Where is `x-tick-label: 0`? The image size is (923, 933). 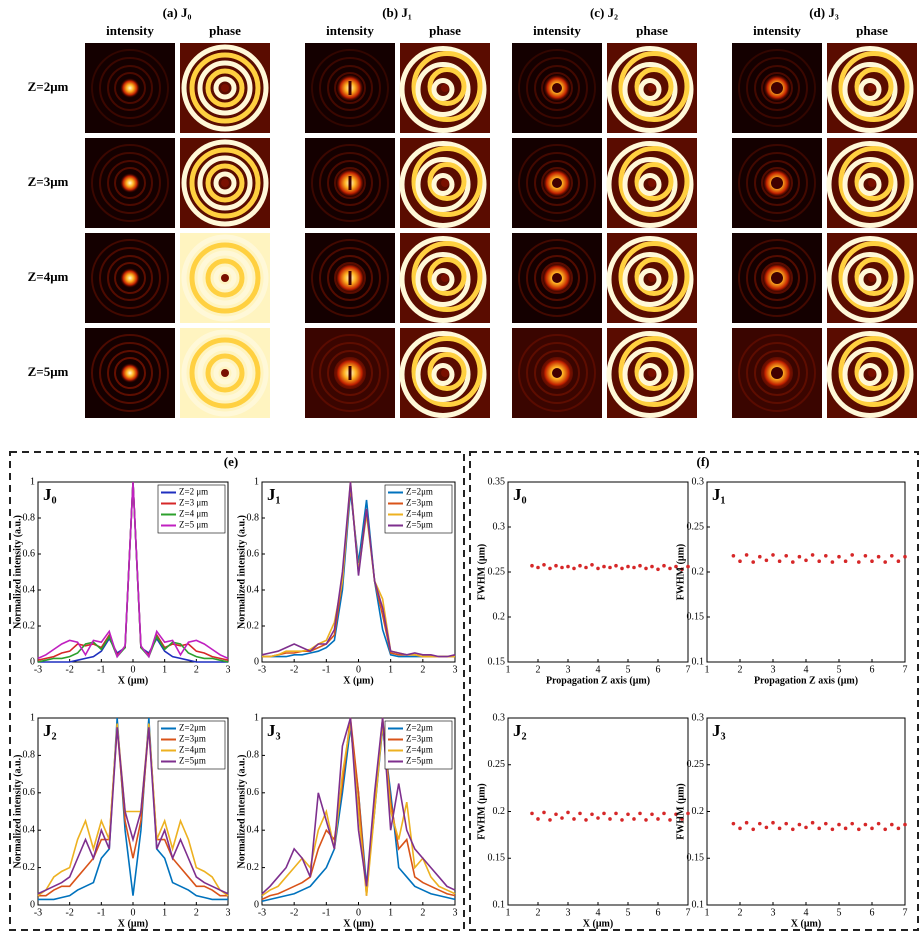 x-tick-label: 0 is located at coordinates (133, 912).